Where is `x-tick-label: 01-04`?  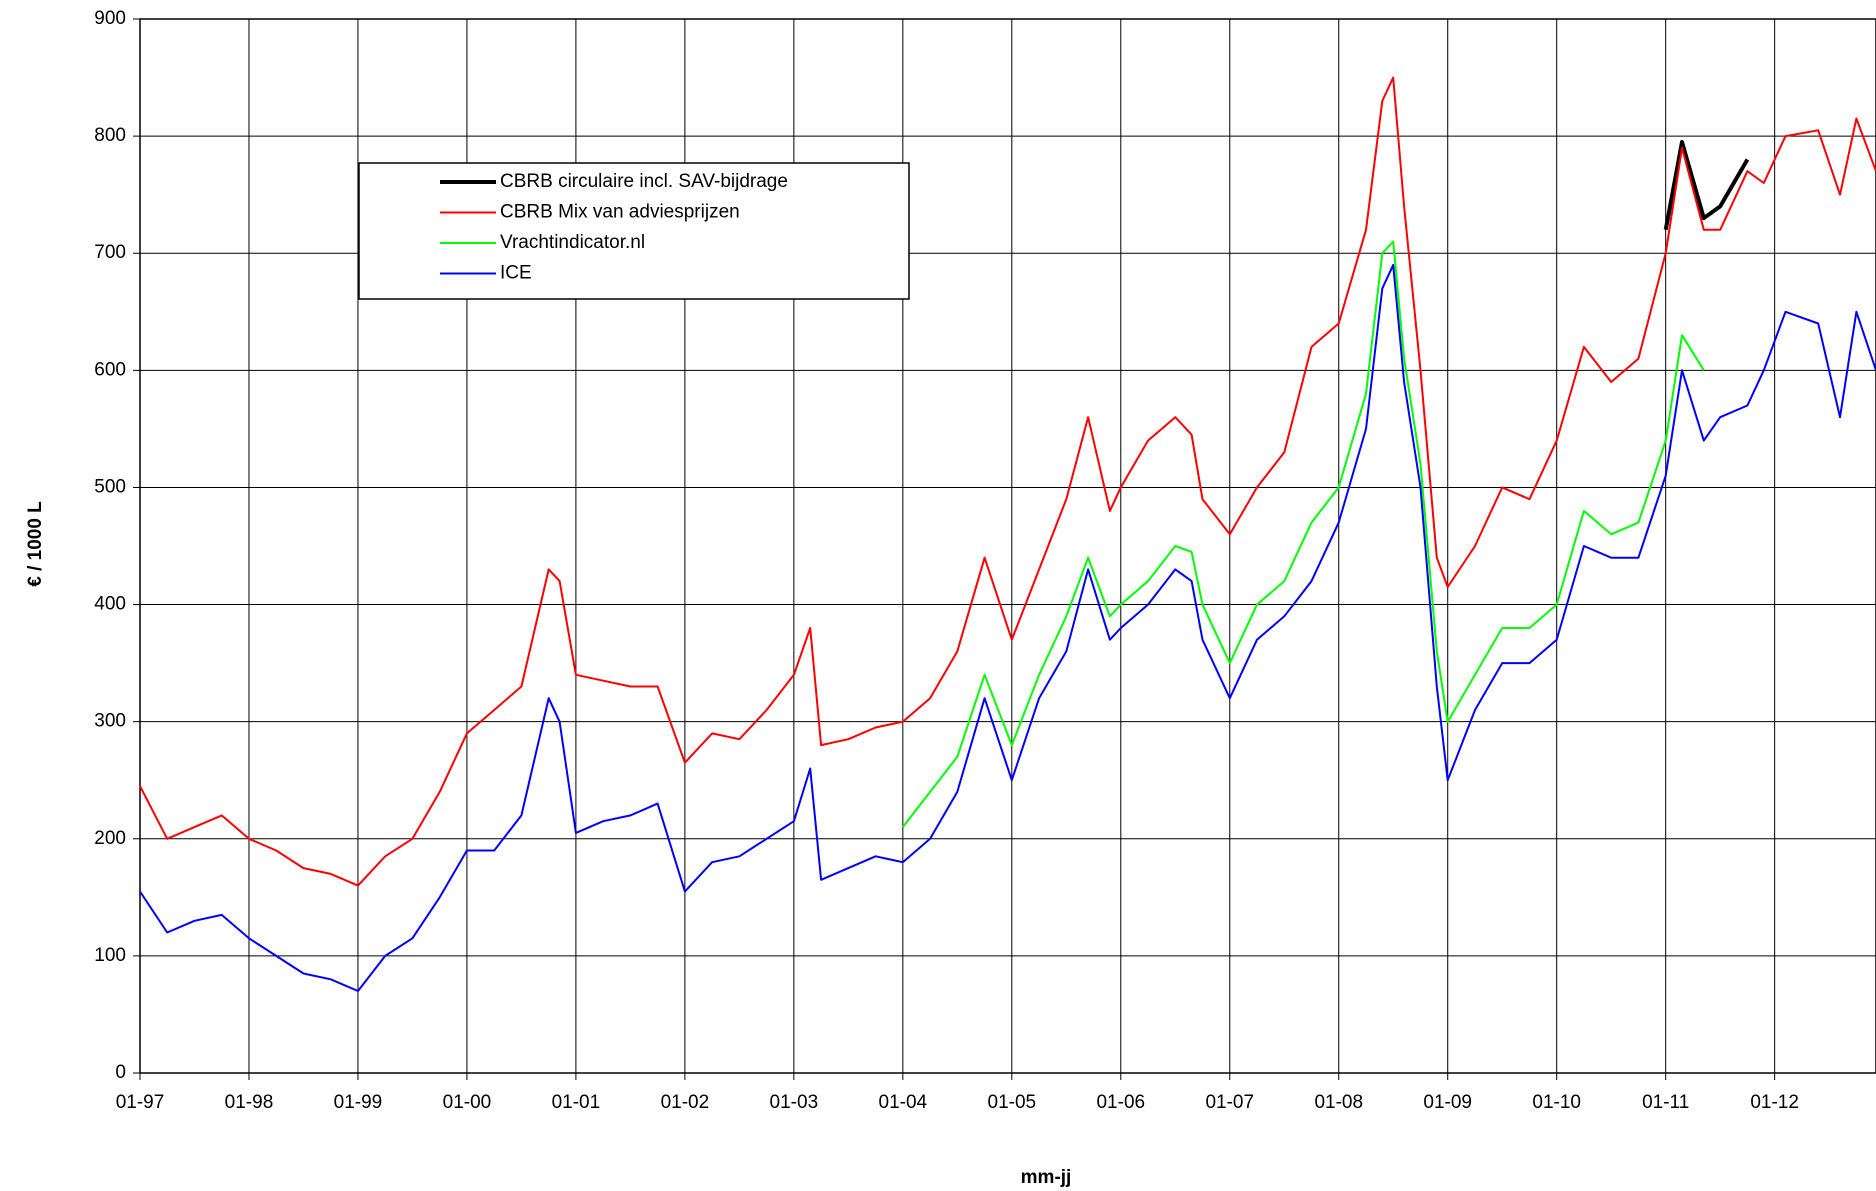
x-tick-label: 01-04 is located at coordinates (903, 1102).